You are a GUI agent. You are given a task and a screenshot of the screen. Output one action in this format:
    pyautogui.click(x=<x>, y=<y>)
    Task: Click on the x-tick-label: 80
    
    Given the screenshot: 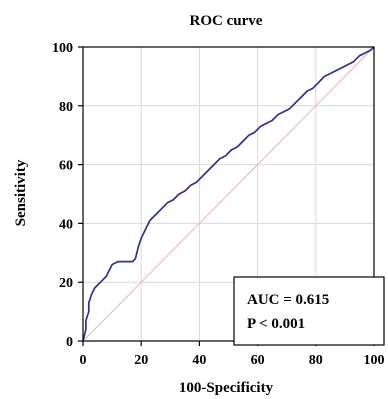 What is the action you would take?
    pyautogui.click(x=316, y=360)
    